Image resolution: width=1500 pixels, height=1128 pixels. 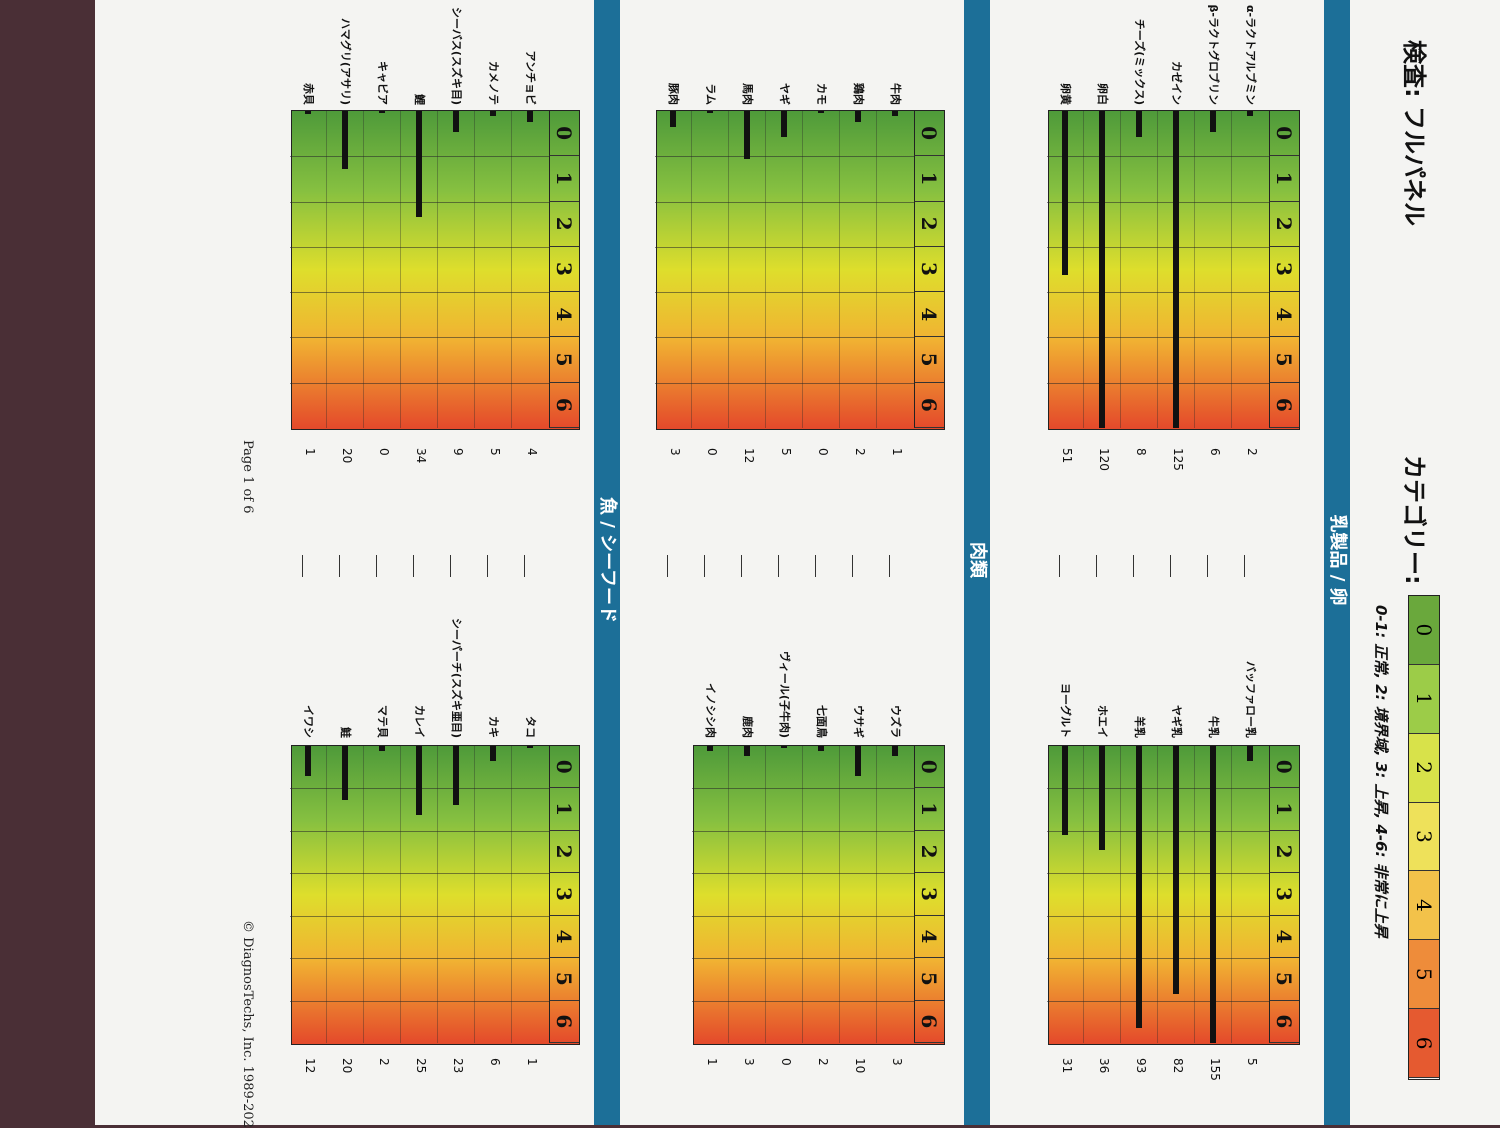 What do you see at coordinates (1424, 1043) in the screenshot?
I see `legend-cell: 6` at bounding box center [1424, 1043].